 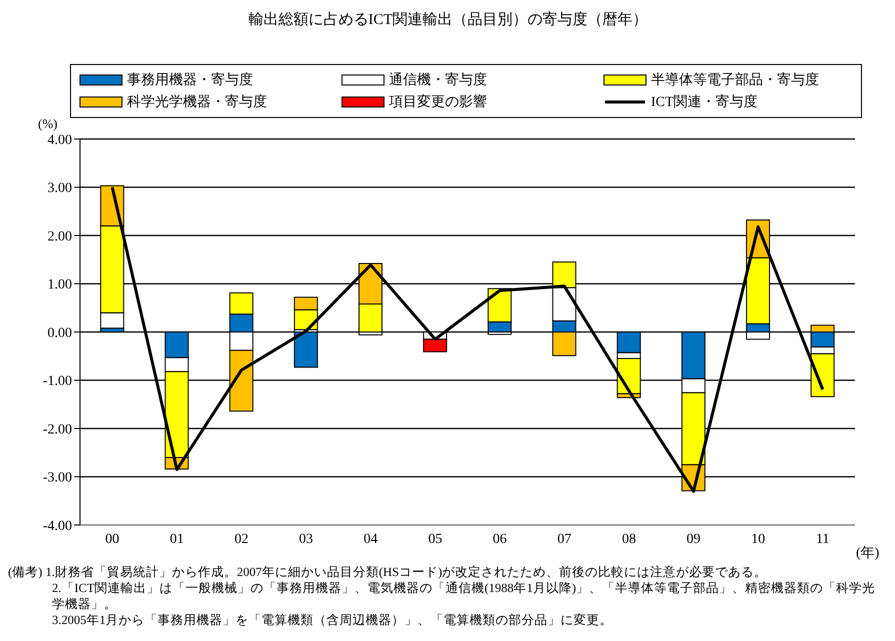 I want to click on text: 2.「ICT関連輸出」は「一般機械」の「事務用機器」、電気機器の「通信機(1988年1月以降)」、「半導体等電子部品」、精密機器類の「科学光学機器」。, so click(x=463, y=596).